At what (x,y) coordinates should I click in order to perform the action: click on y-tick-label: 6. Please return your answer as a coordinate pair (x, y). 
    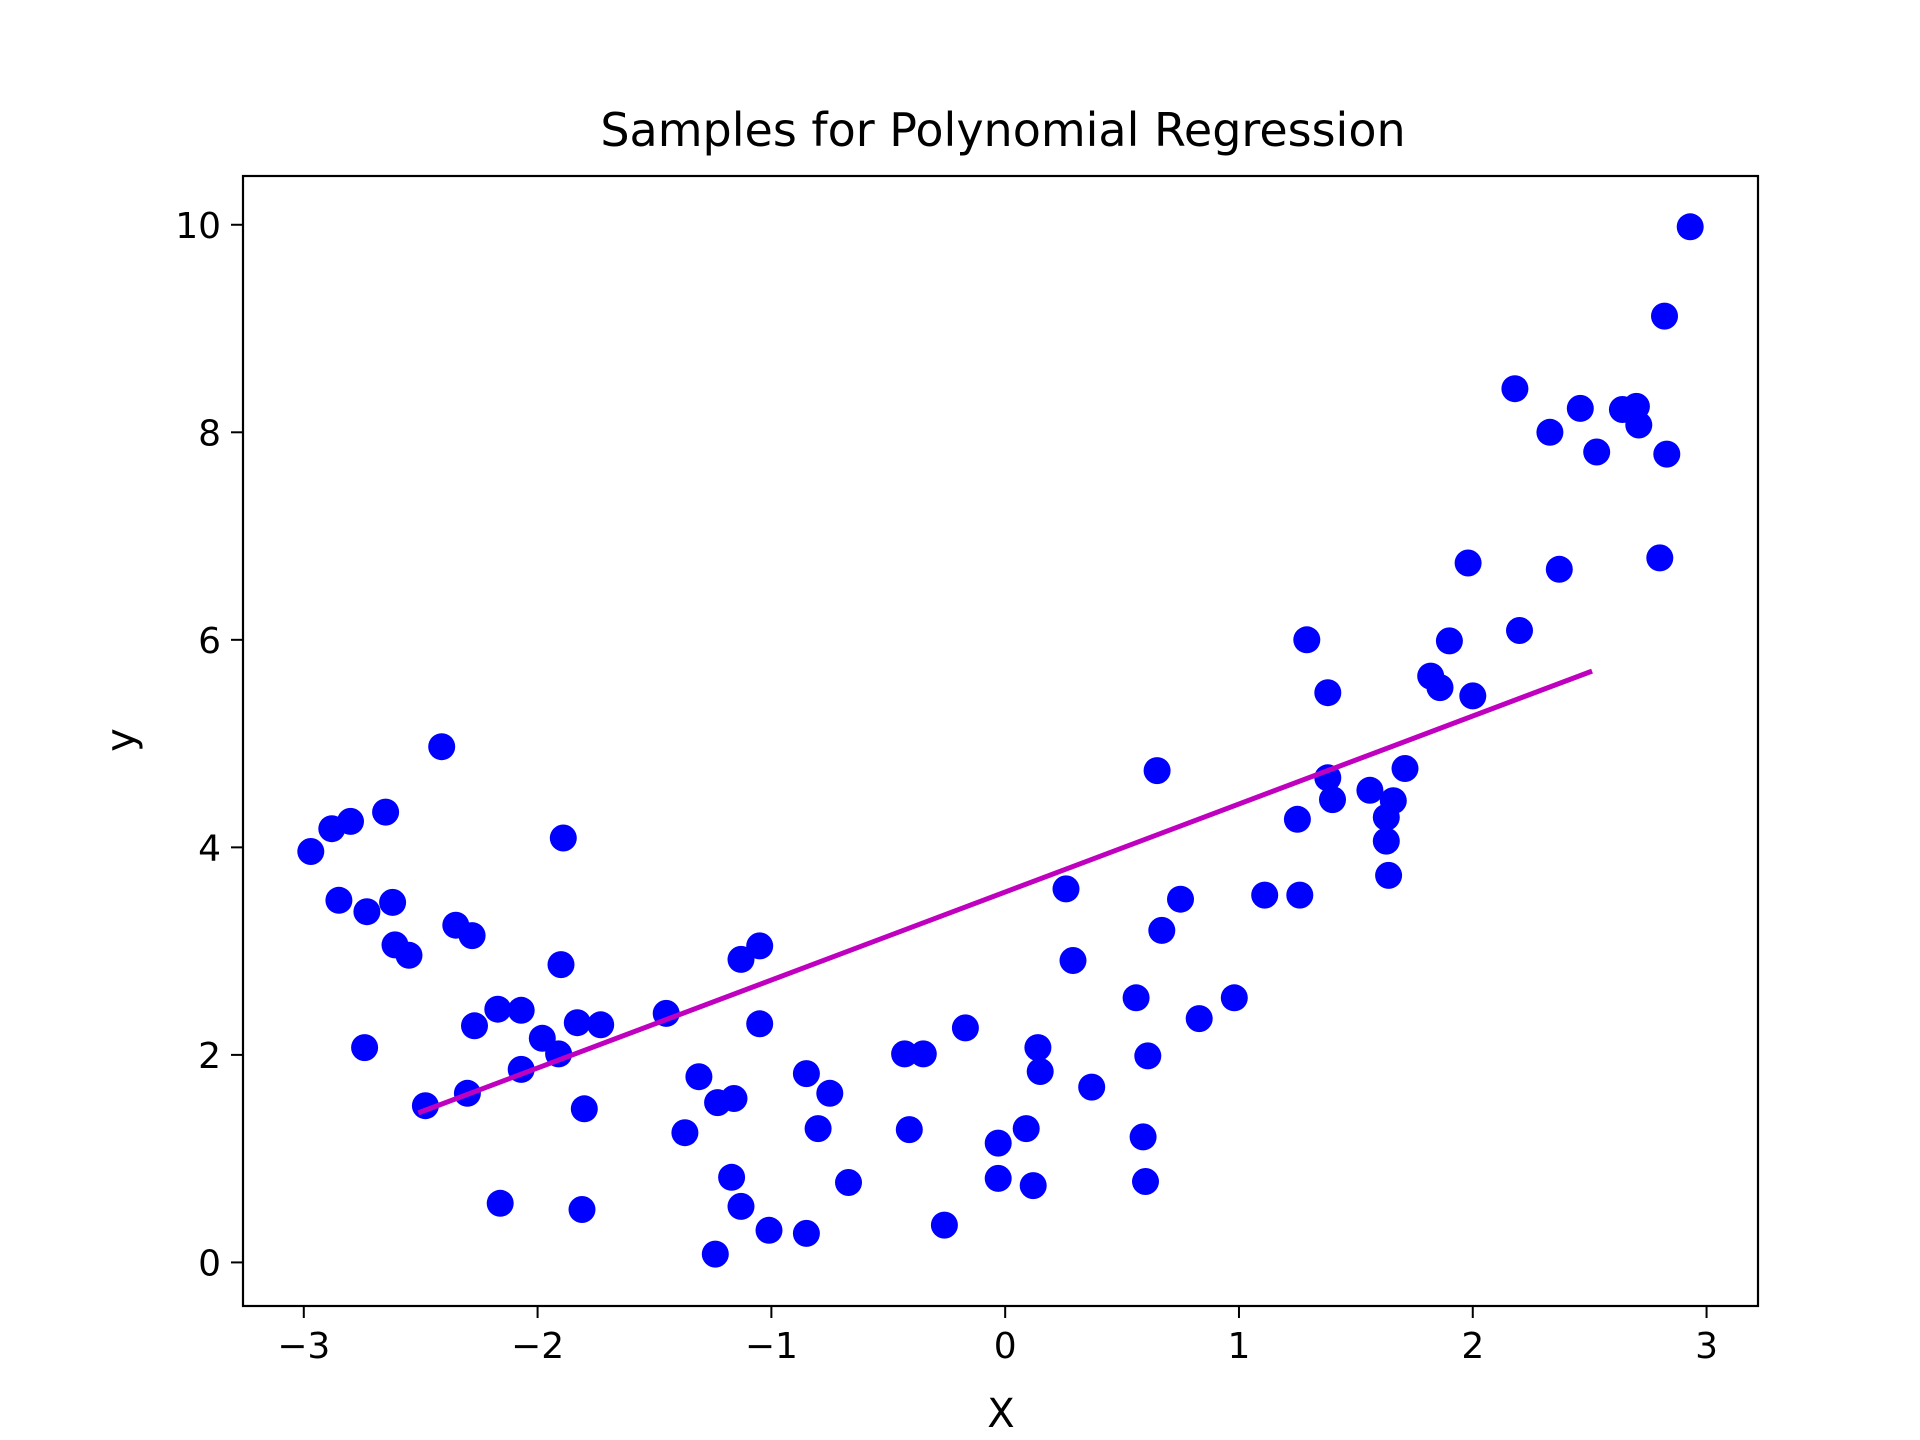
    Looking at the image, I should click on (209, 641).